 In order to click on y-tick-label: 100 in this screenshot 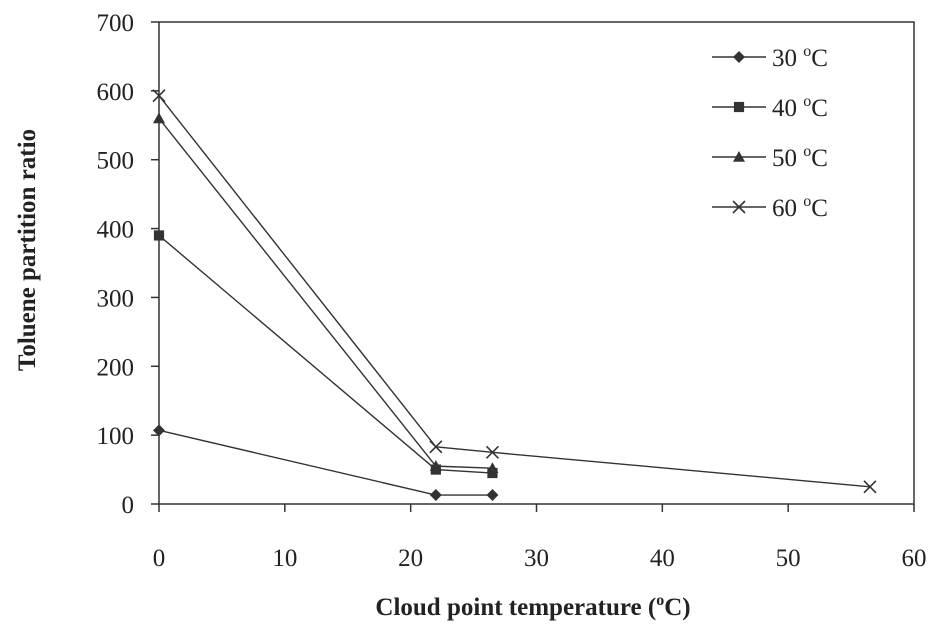, I will do `click(116, 436)`.